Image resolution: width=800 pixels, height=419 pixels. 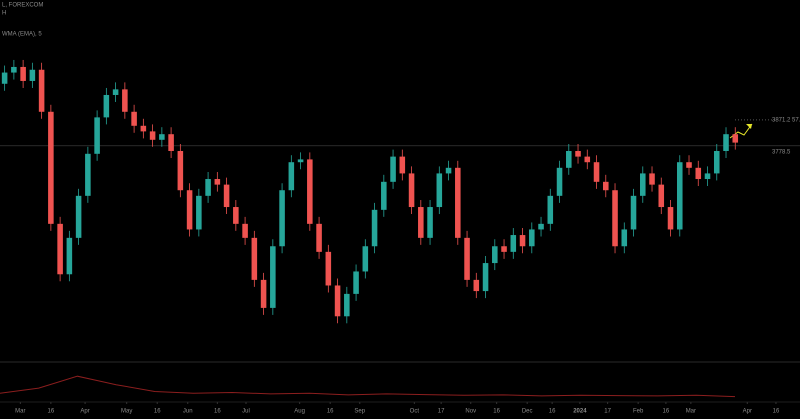 I want to click on x-tick-label: Nov, so click(x=470, y=412).